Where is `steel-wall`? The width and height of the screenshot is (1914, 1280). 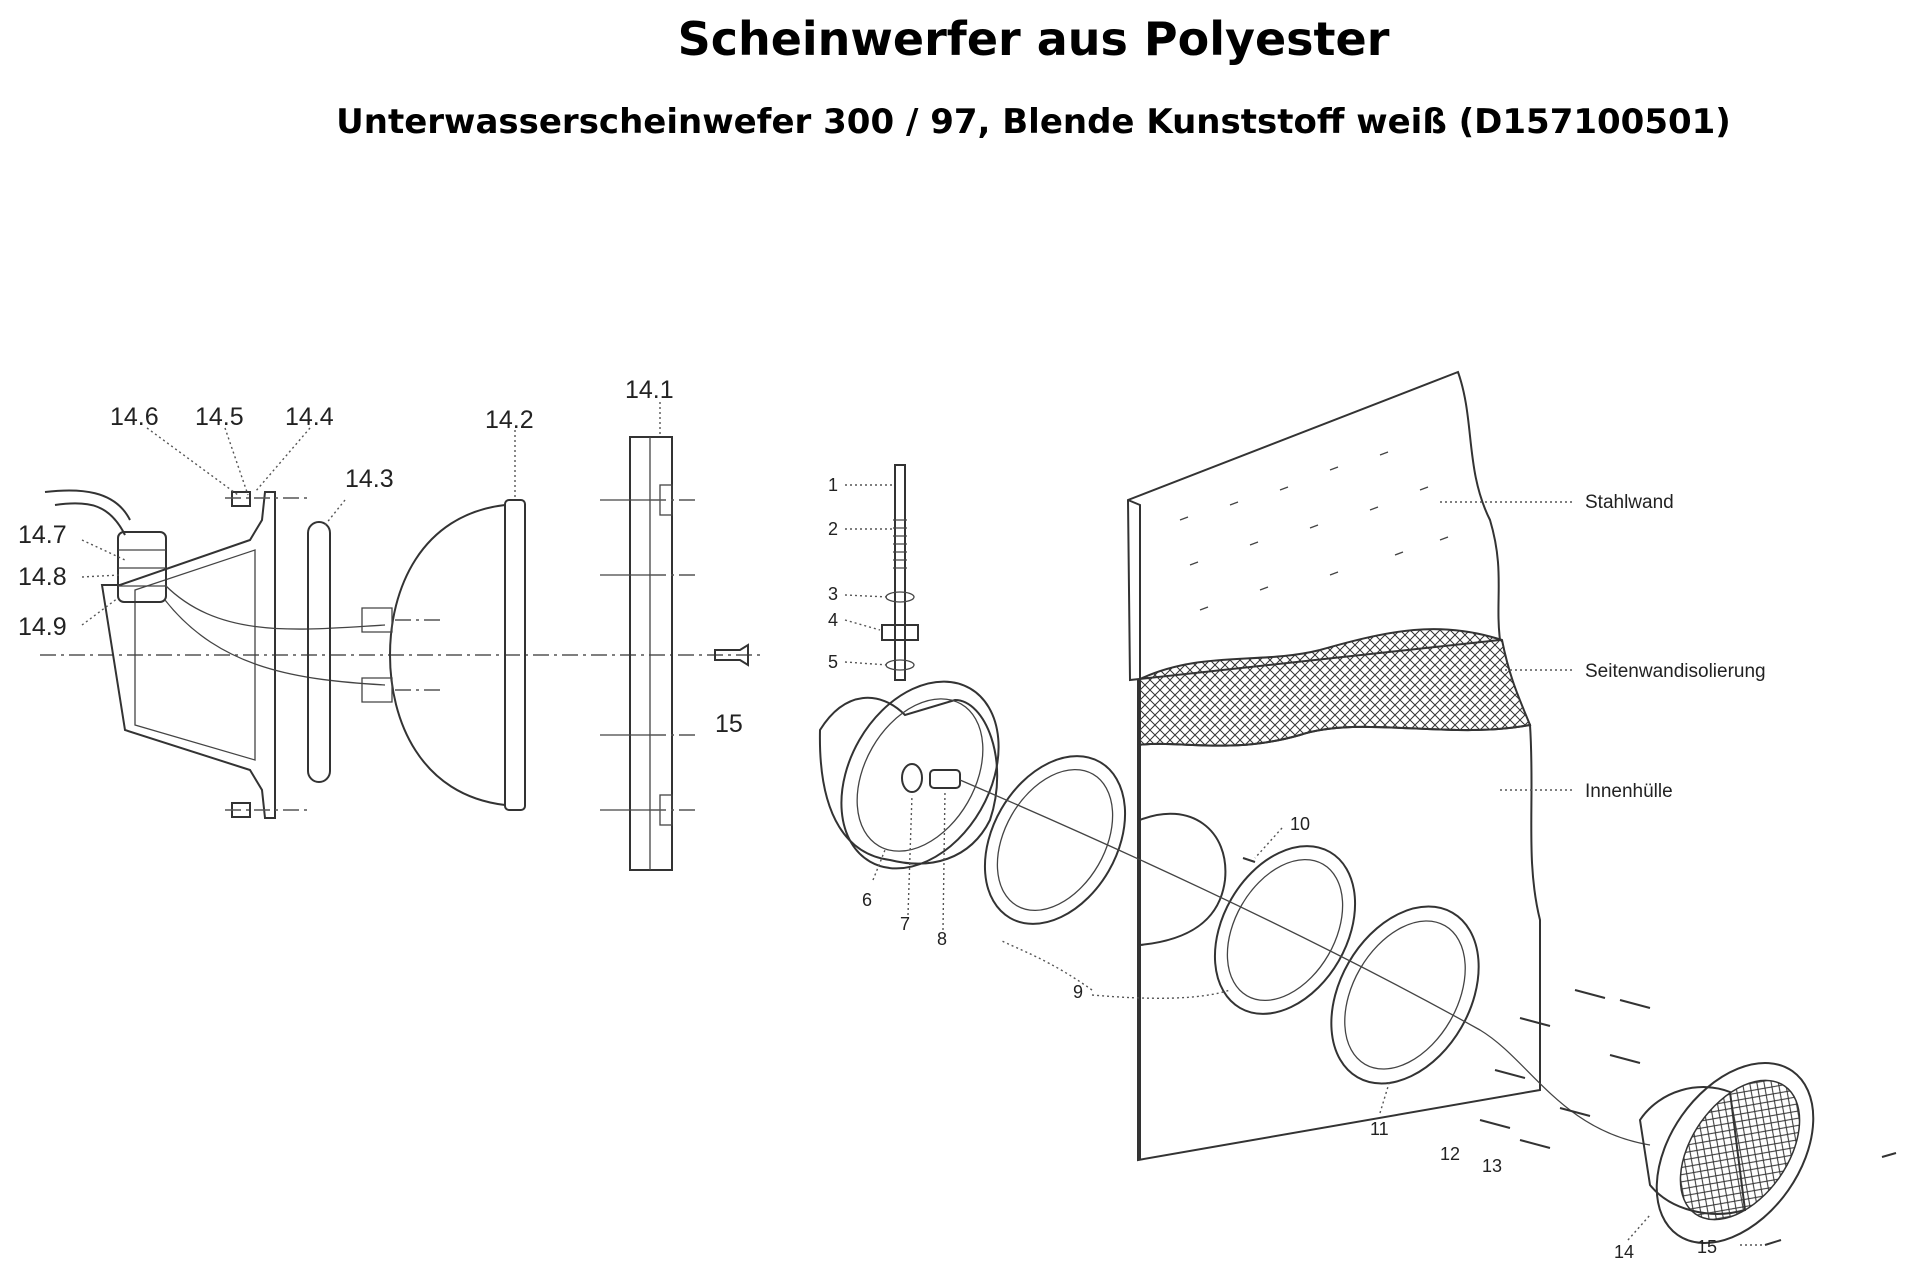
steel-wall is located at coordinates (1314, 526).